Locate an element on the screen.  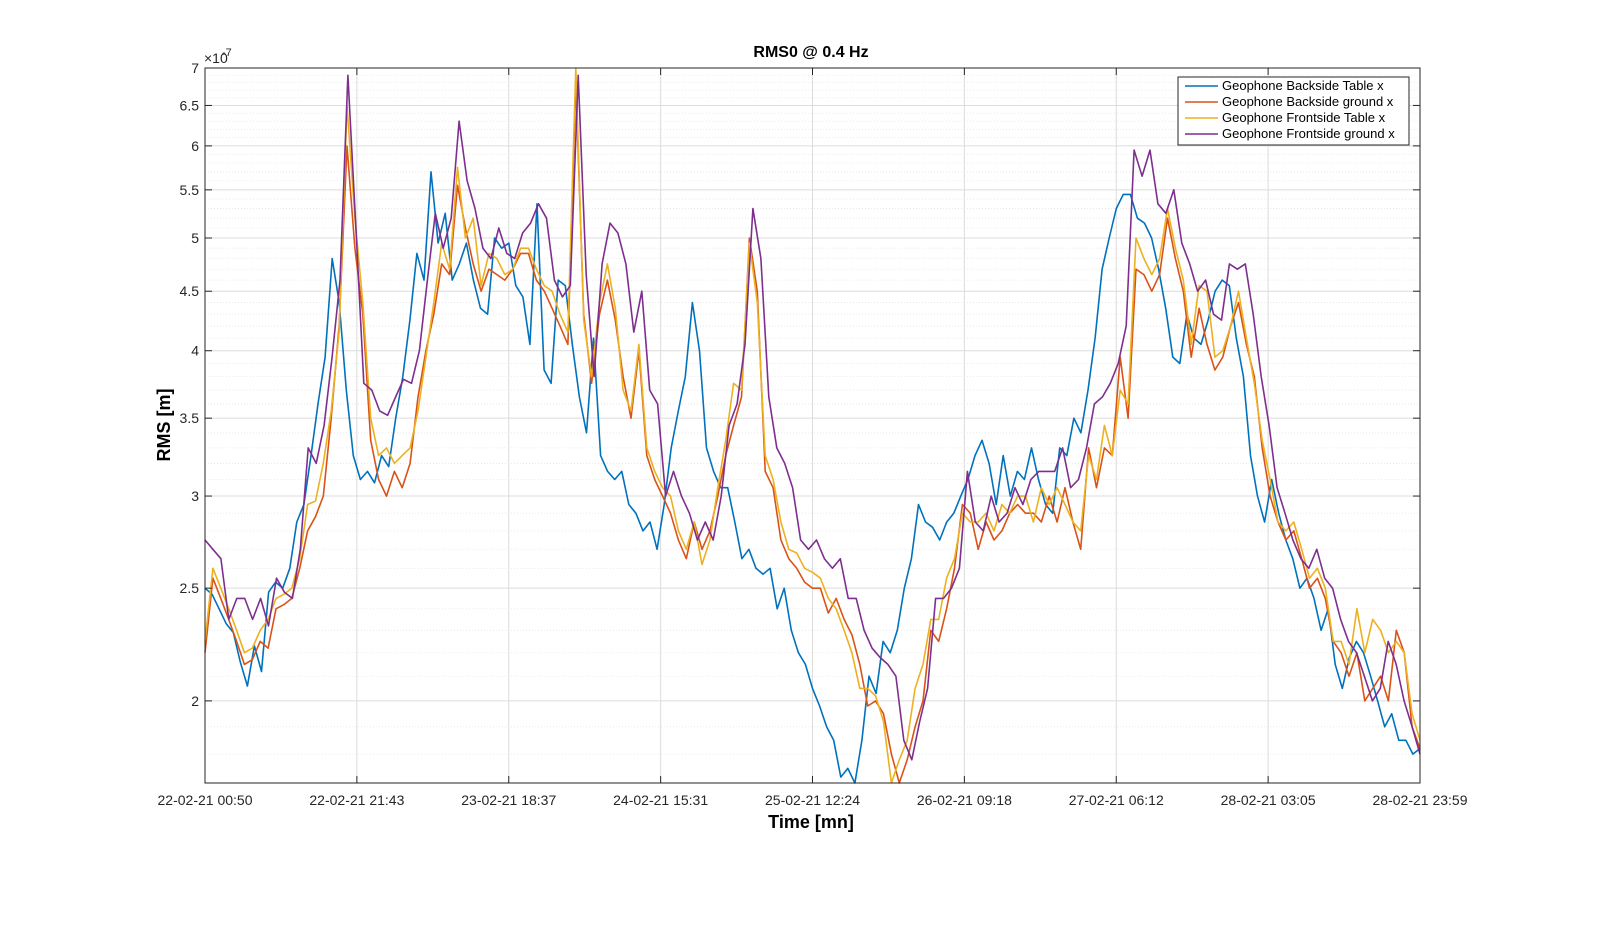
legend-label-2: Geophone Backside ground x is located at coordinates (1308, 101).